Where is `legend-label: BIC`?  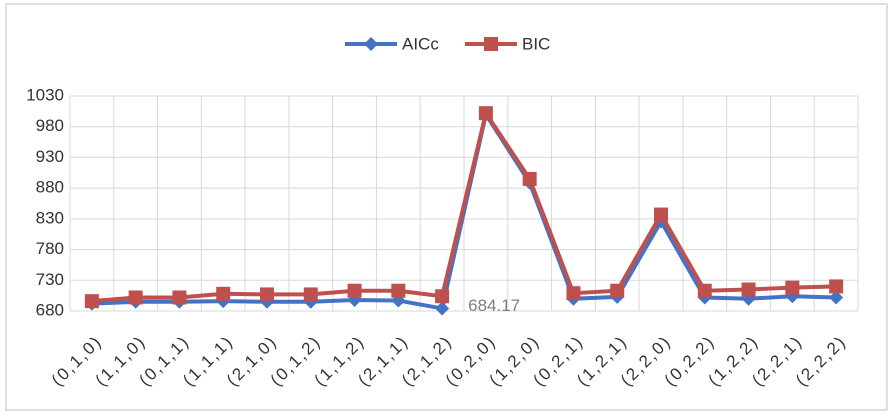 legend-label: BIC is located at coordinates (536, 43).